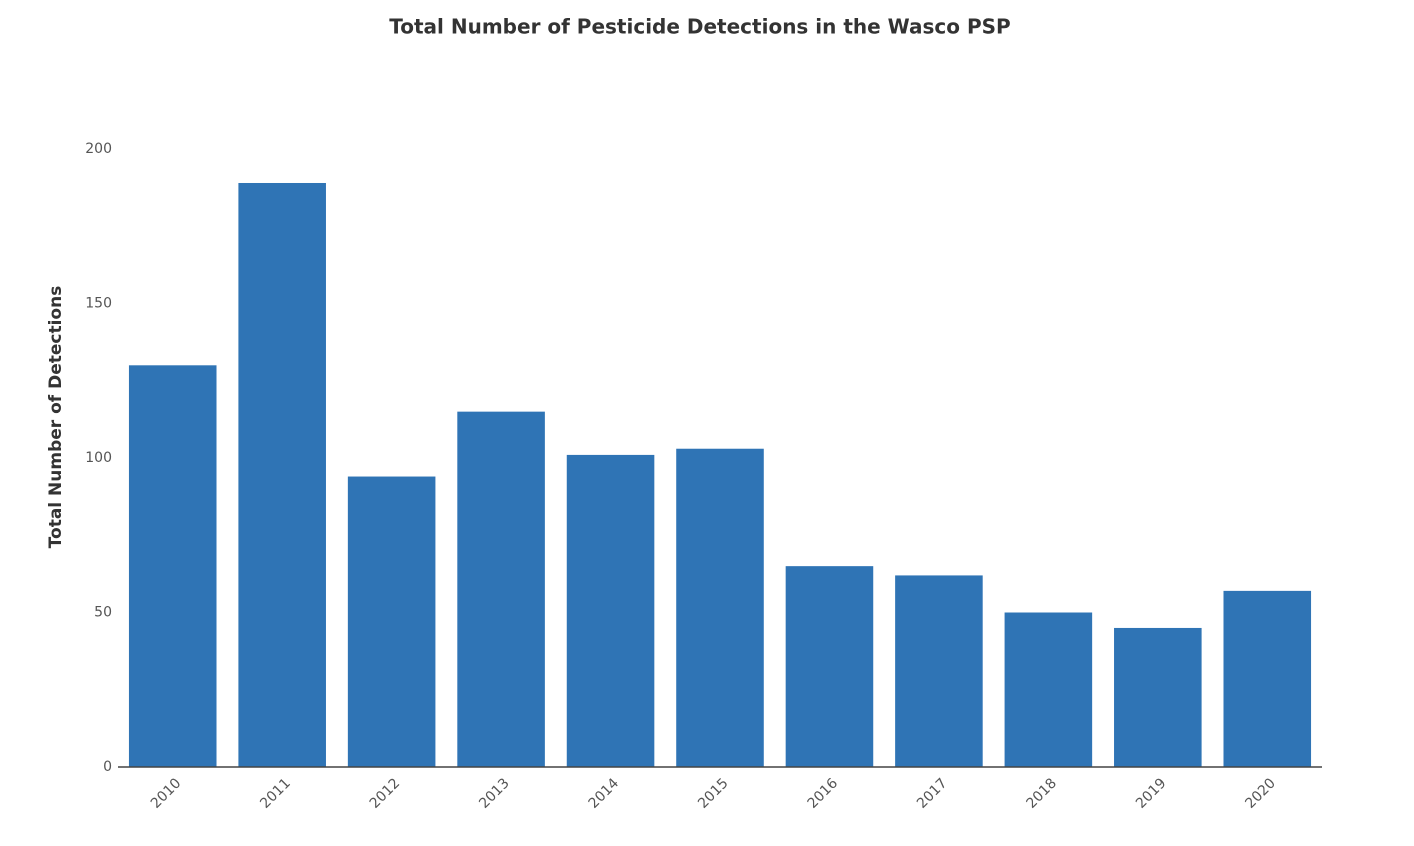 This screenshot has width=1414, height=846. I want to click on x-tick-label: 2014, so click(604, 793).